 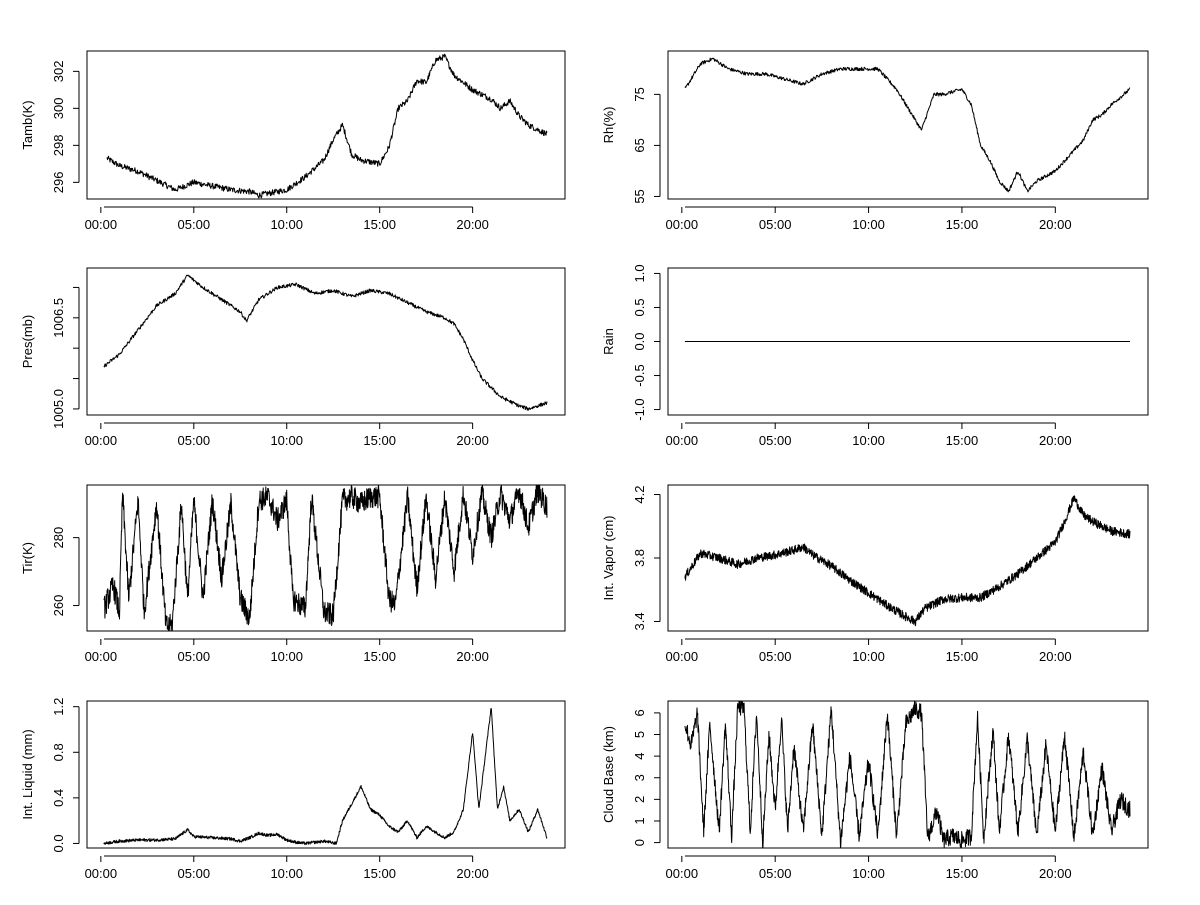 I want to click on y-axis-label: Pres(mb), so click(x=27, y=341).